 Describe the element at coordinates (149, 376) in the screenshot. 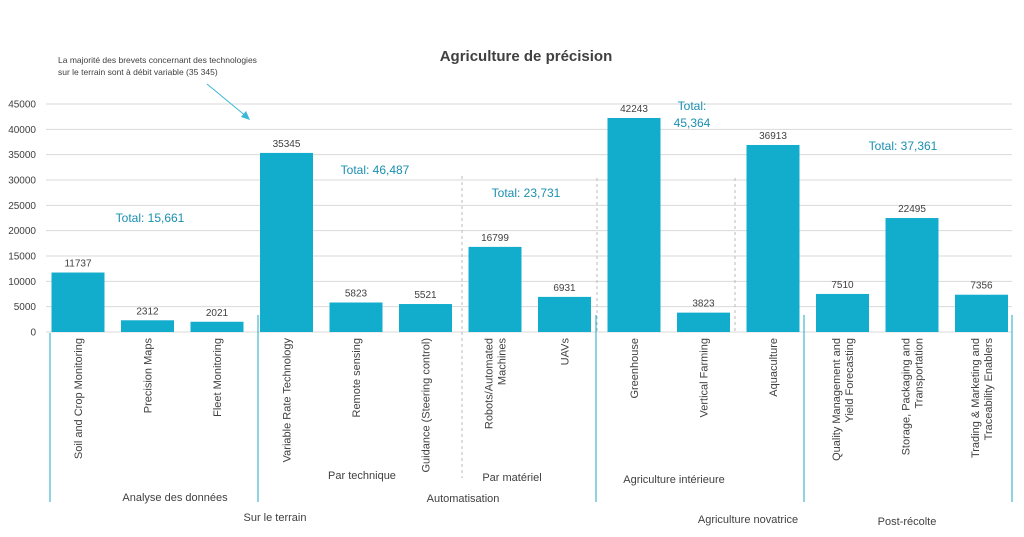

I see `category-label: Precision Maps` at that location.